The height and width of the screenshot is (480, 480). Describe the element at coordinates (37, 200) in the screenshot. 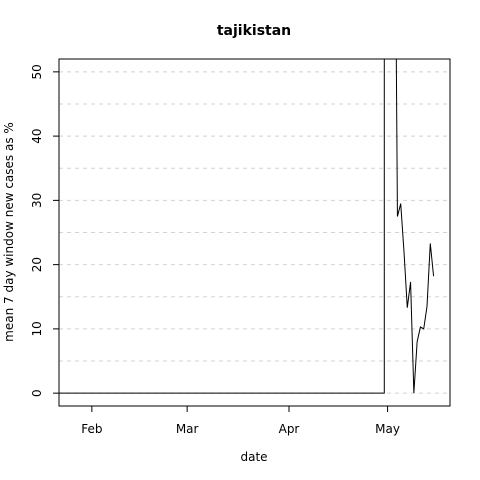

I see `y-tick-label: 30` at that location.